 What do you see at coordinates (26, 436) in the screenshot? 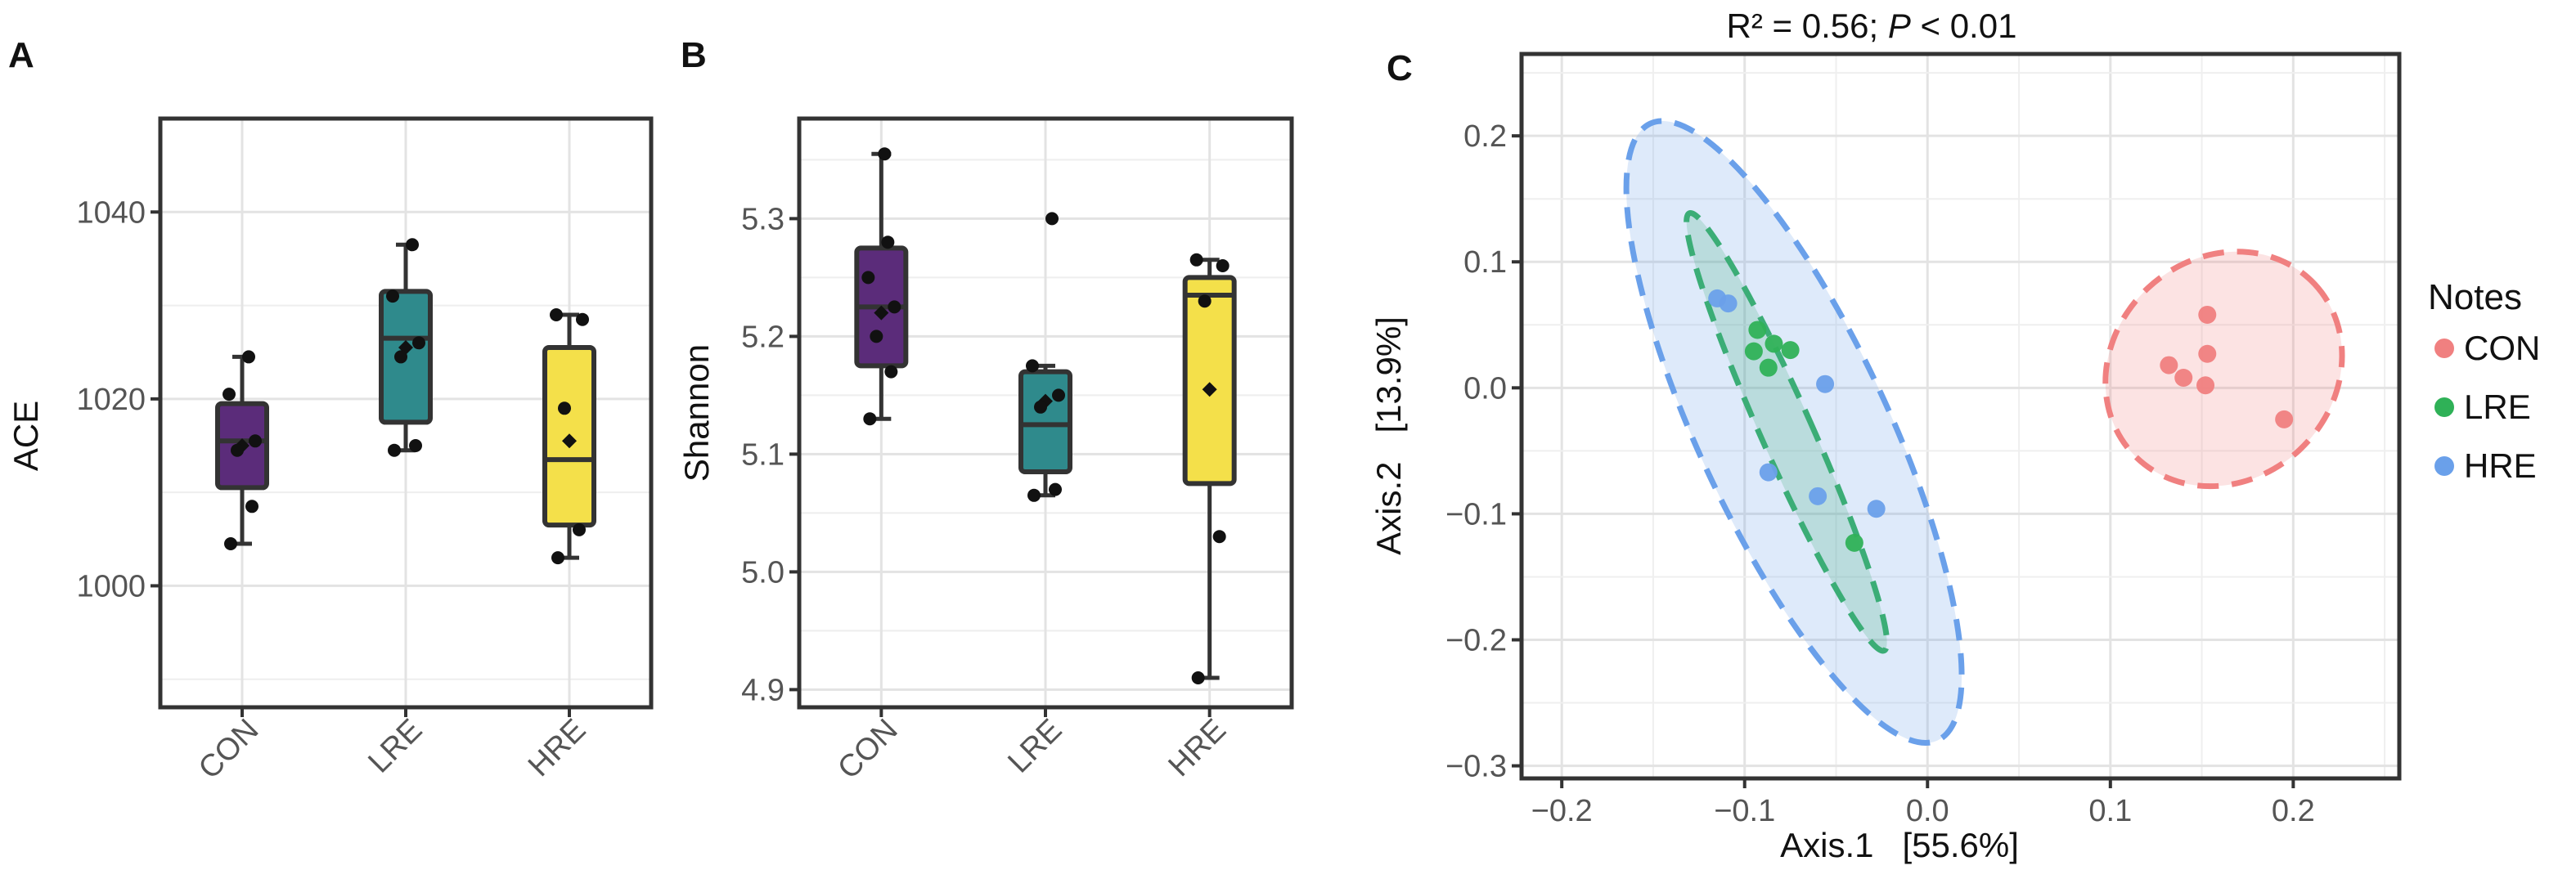
I see `ace-ylabel: ACE` at bounding box center [26, 436].